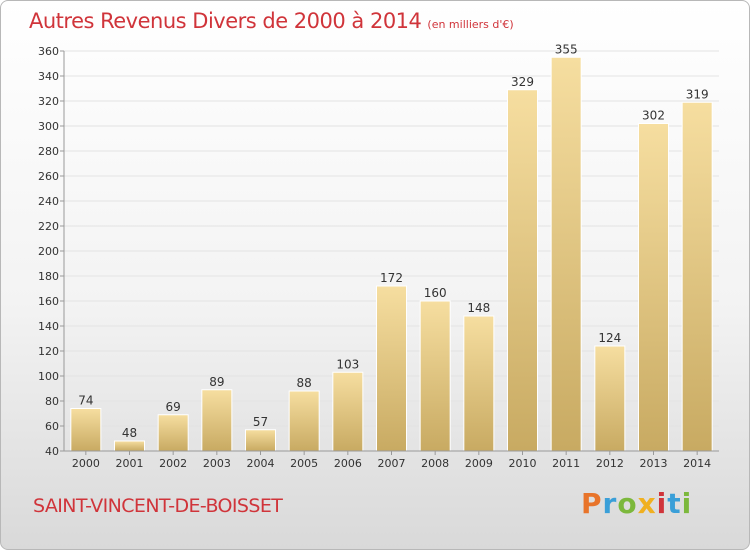 The width and height of the screenshot is (750, 550). What do you see at coordinates (566, 254) in the screenshot?
I see `bar-2011` at bounding box center [566, 254].